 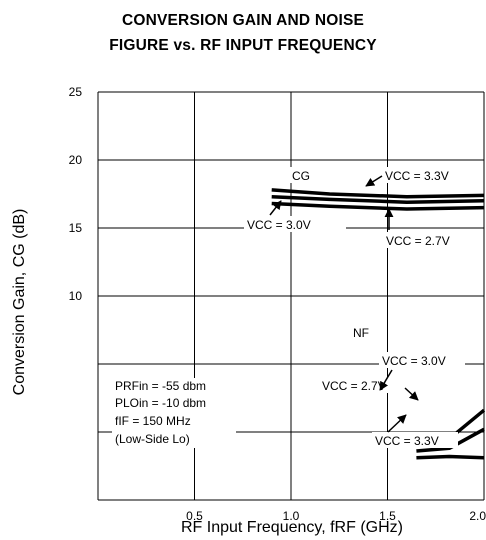 What do you see at coordinates (153, 421) in the screenshot?
I see `condition-fif: fIF = 150 MHz` at bounding box center [153, 421].